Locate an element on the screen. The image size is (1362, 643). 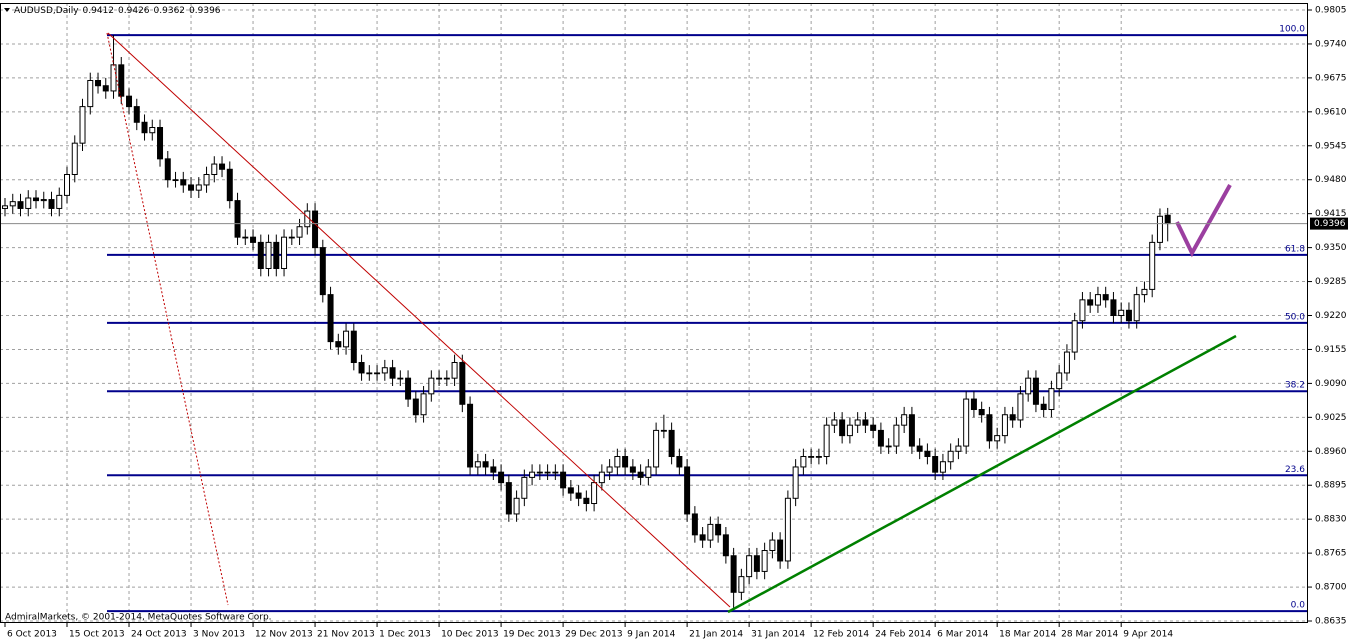
y-tick-label: 0.9480 is located at coordinates (1331, 180).